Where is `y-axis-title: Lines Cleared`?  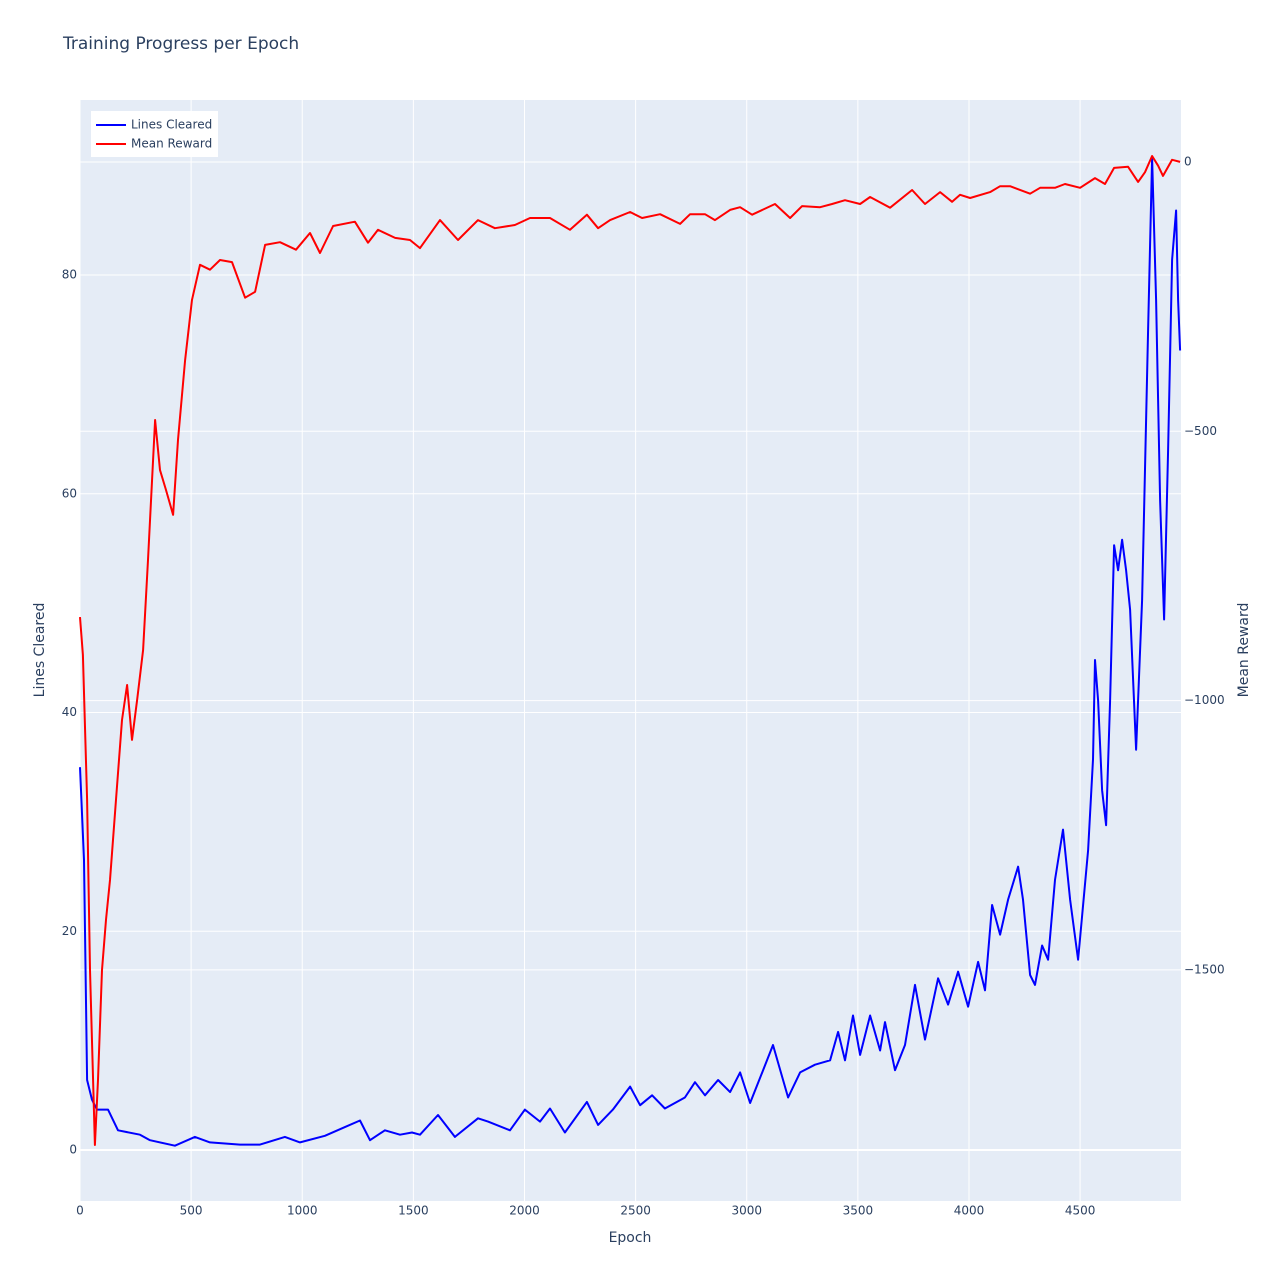
y-axis-title: Lines Cleared is located at coordinates (40, 650).